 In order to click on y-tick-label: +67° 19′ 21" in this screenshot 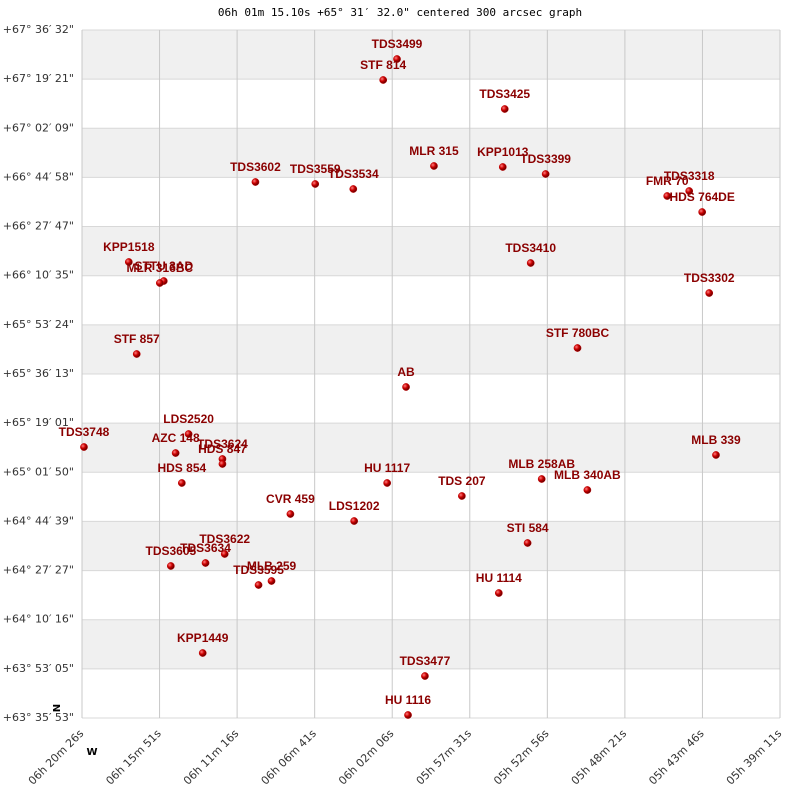, I will do `click(38, 78)`.